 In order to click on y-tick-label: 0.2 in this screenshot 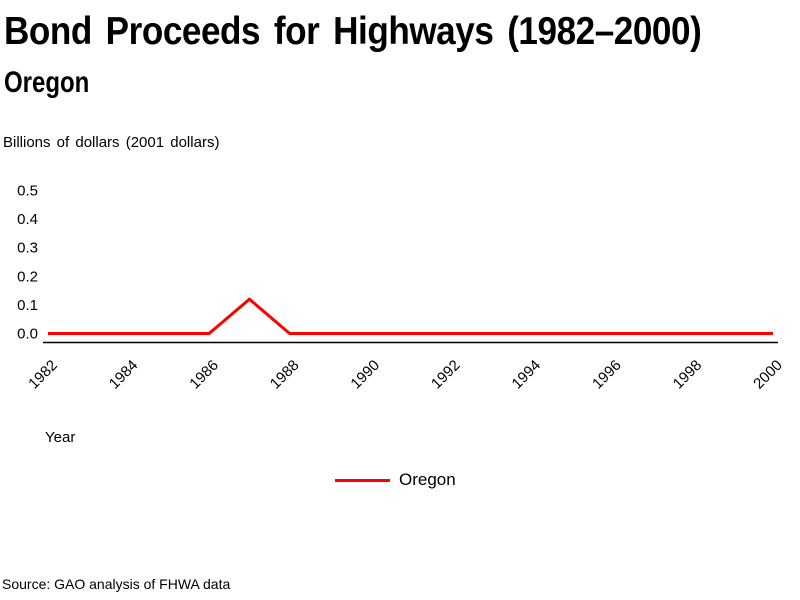, I will do `click(27, 276)`.